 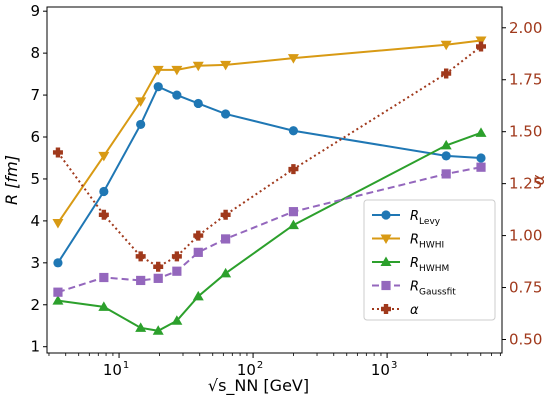 I want to click on y-right-tick-label: 1.50, so click(x=525, y=132).